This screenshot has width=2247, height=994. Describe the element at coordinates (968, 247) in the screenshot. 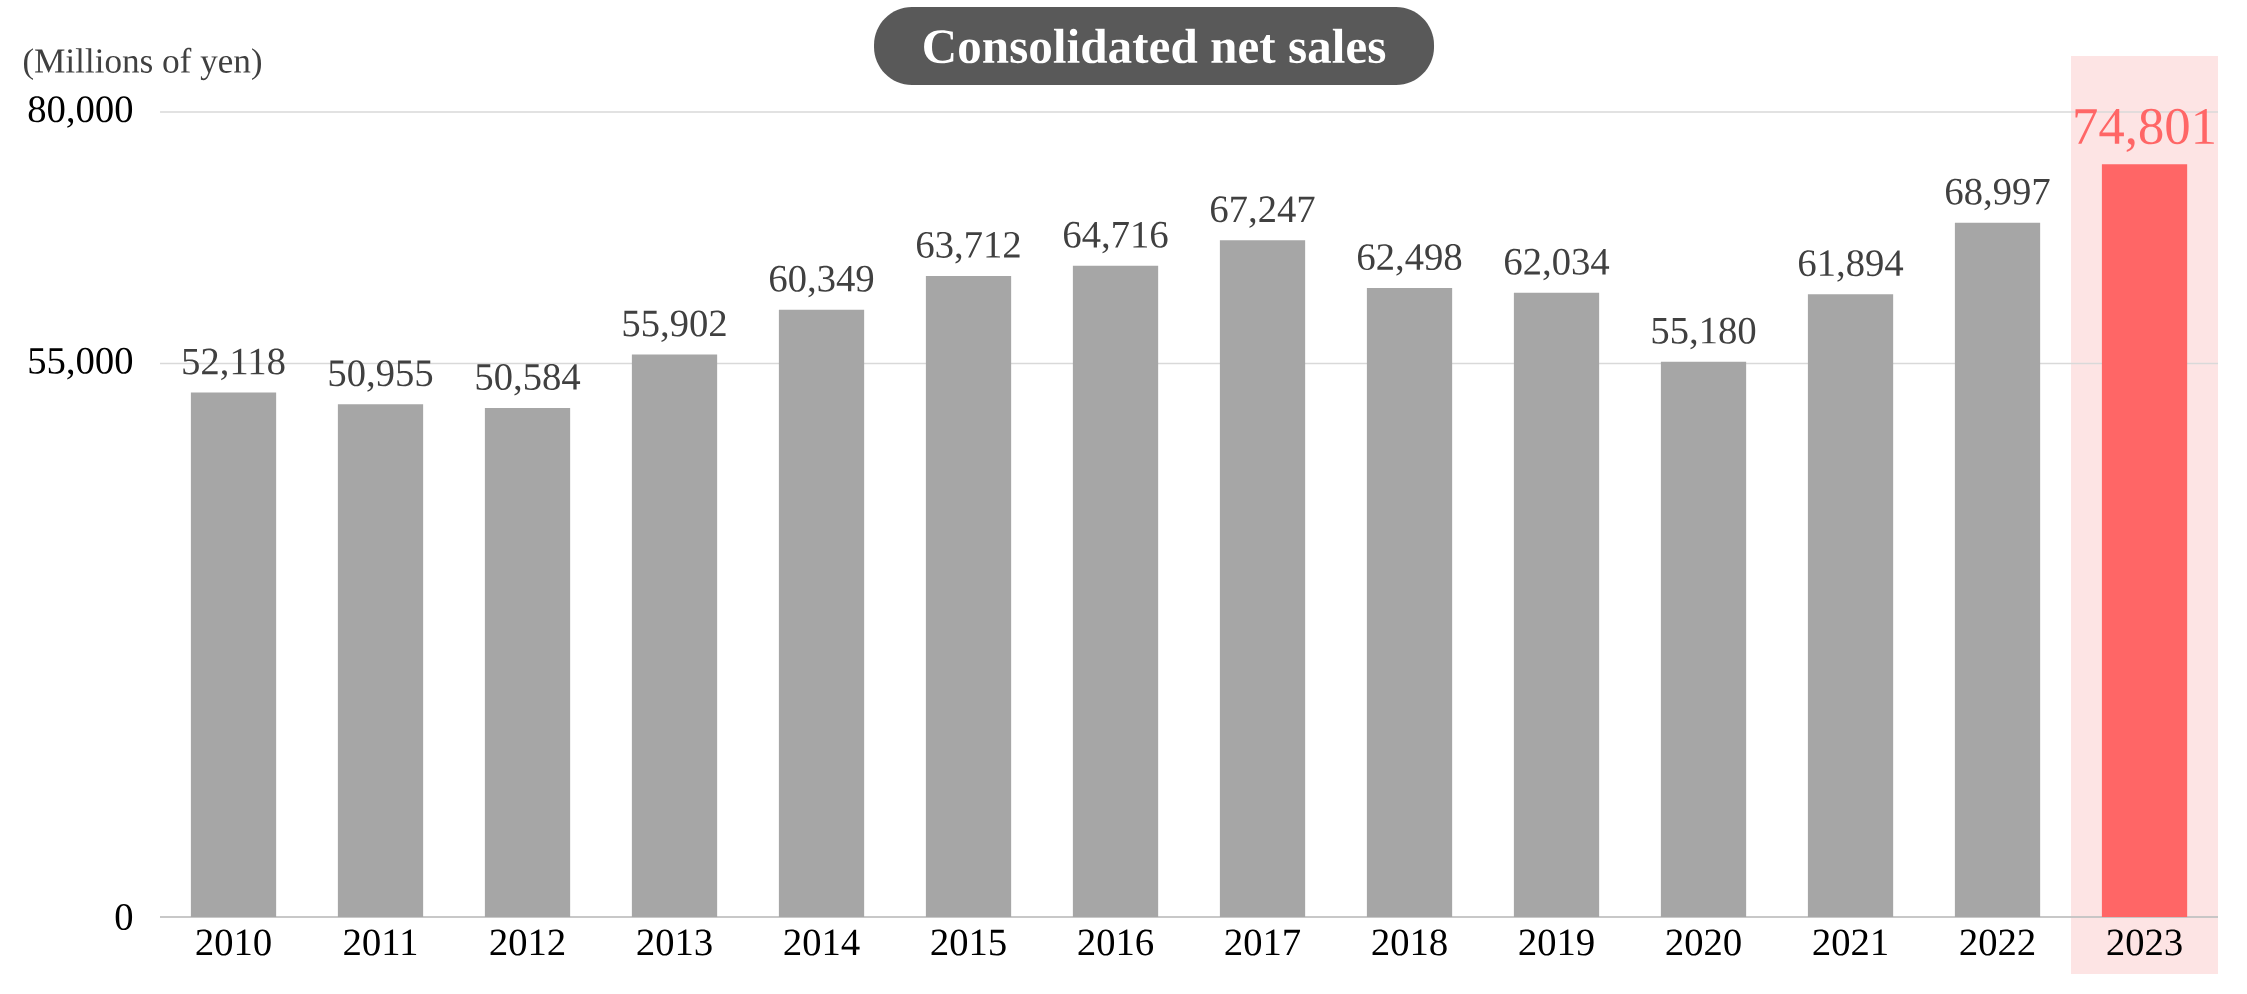

I see `data-label: 63,712` at that location.